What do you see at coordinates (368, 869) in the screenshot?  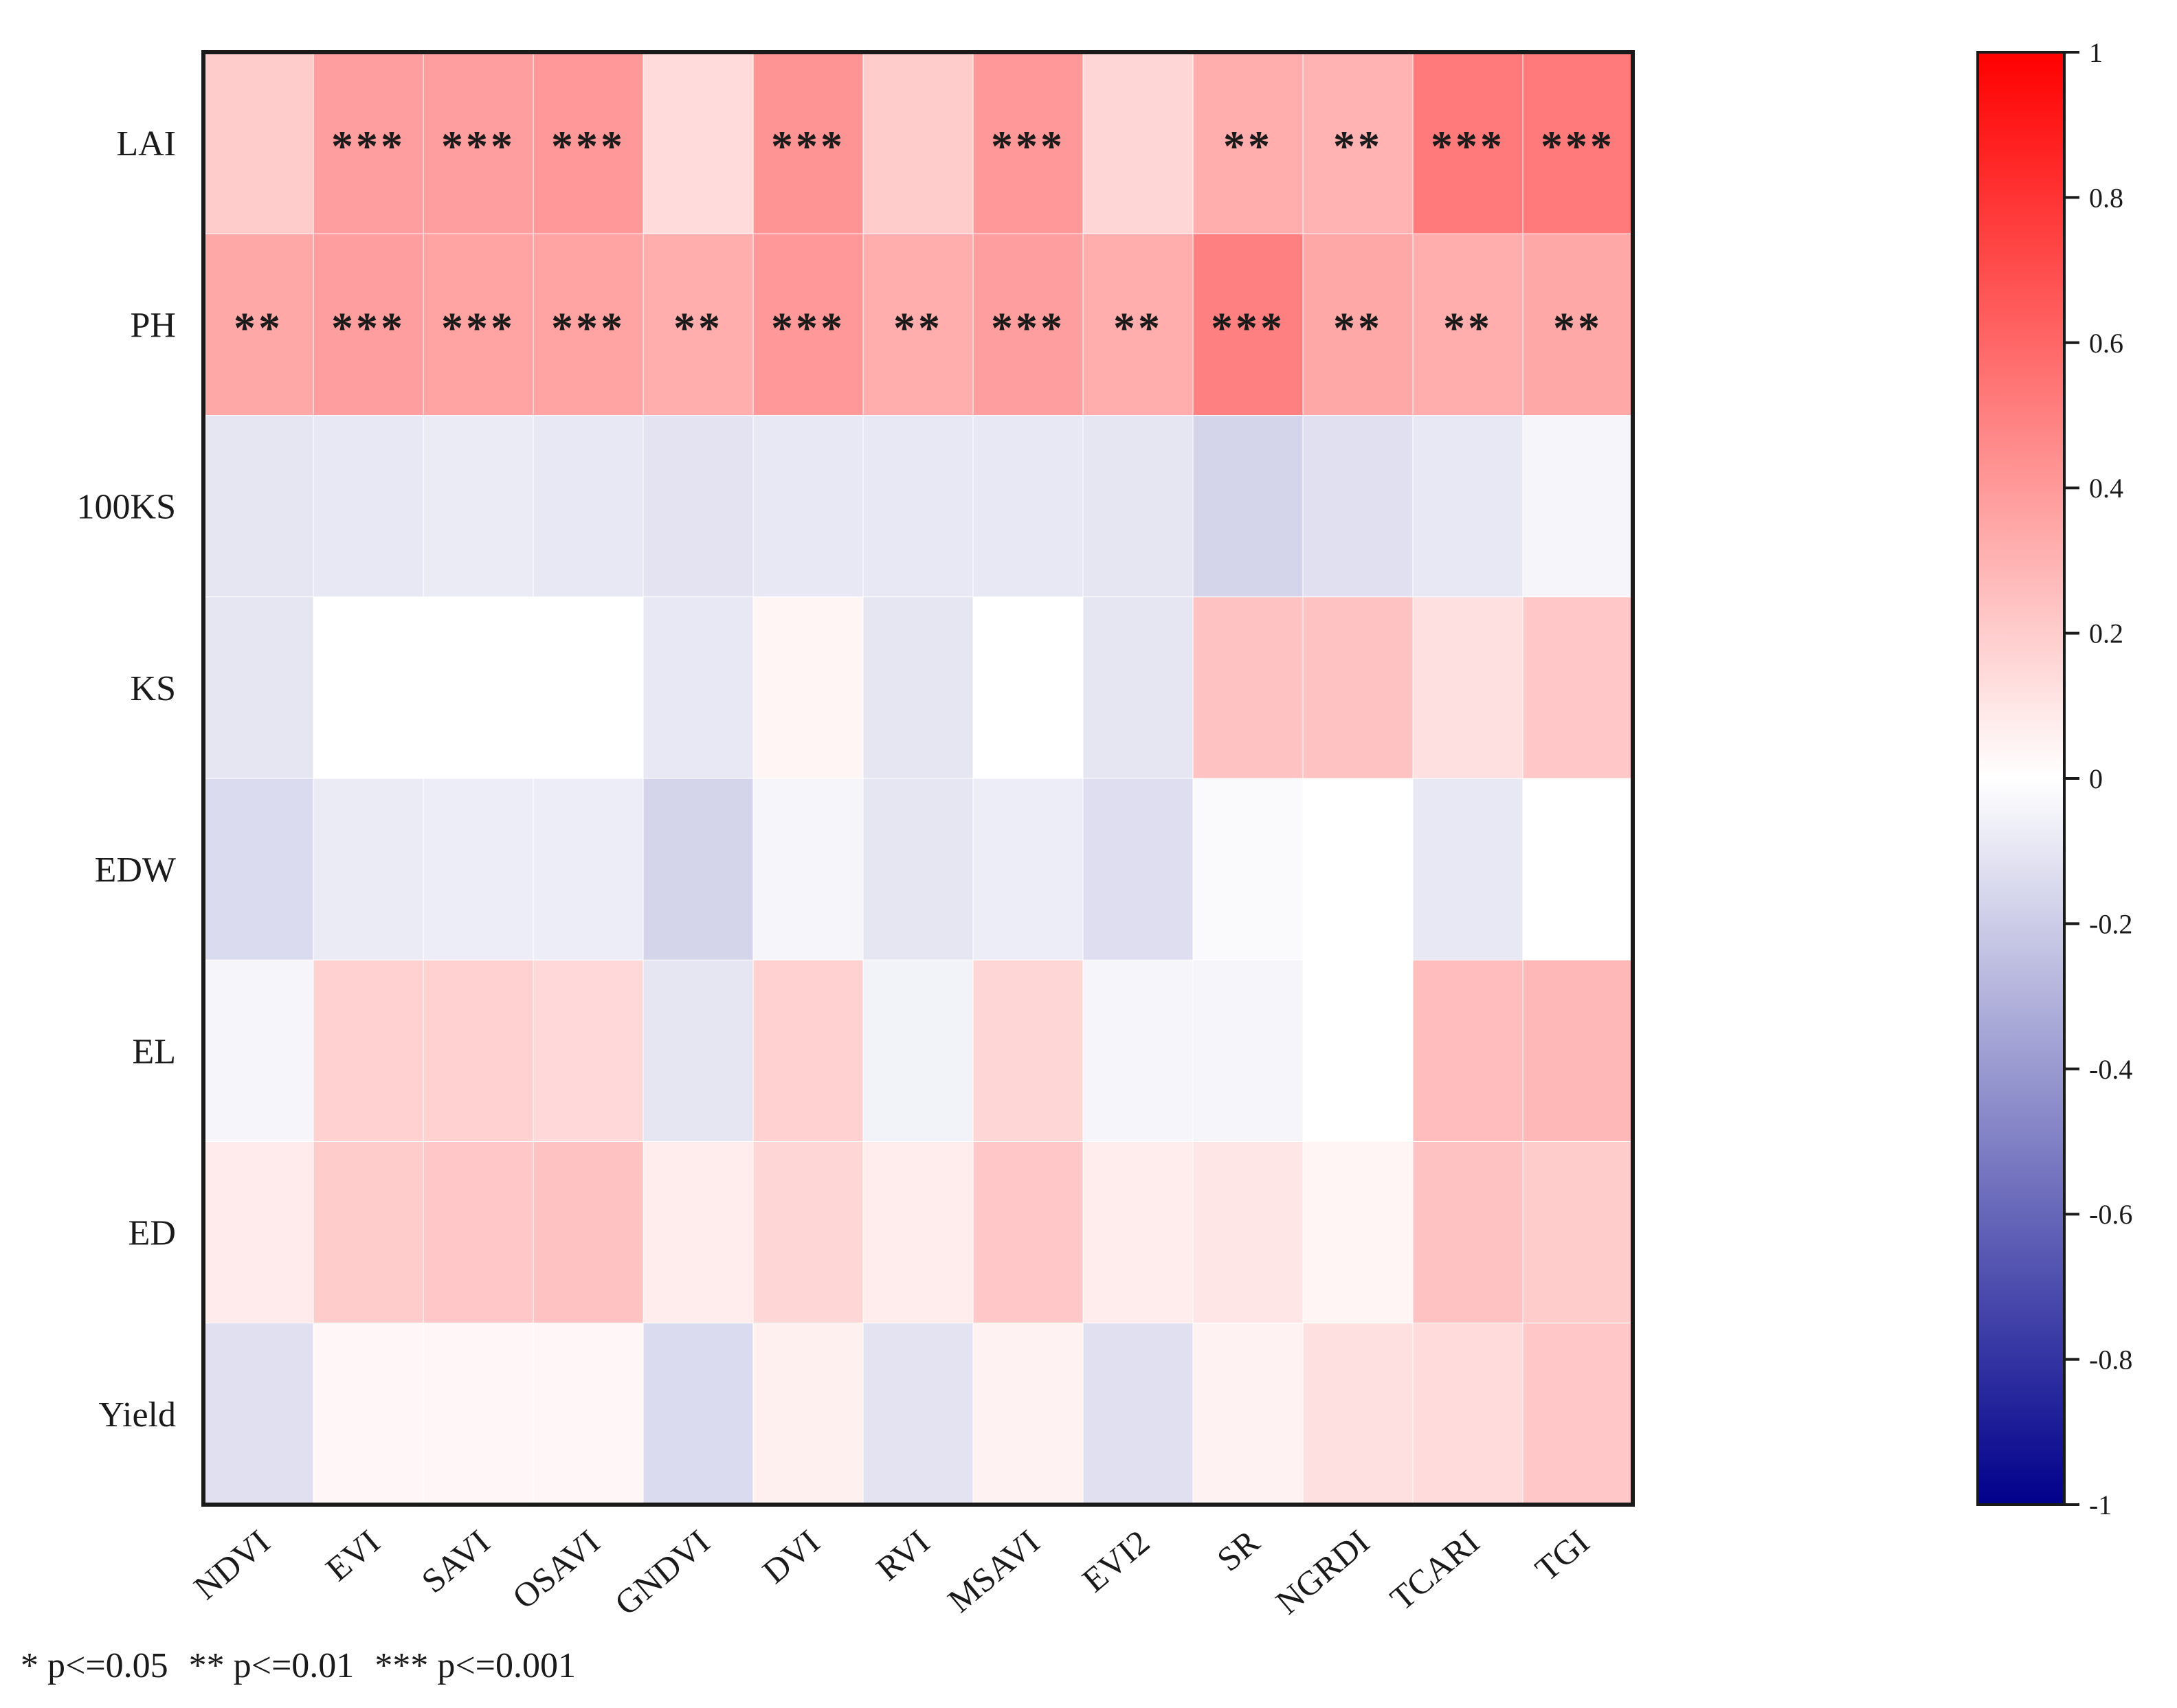 I see `heatmap-cell-EDW-EVI` at bounding box center [368, 869].